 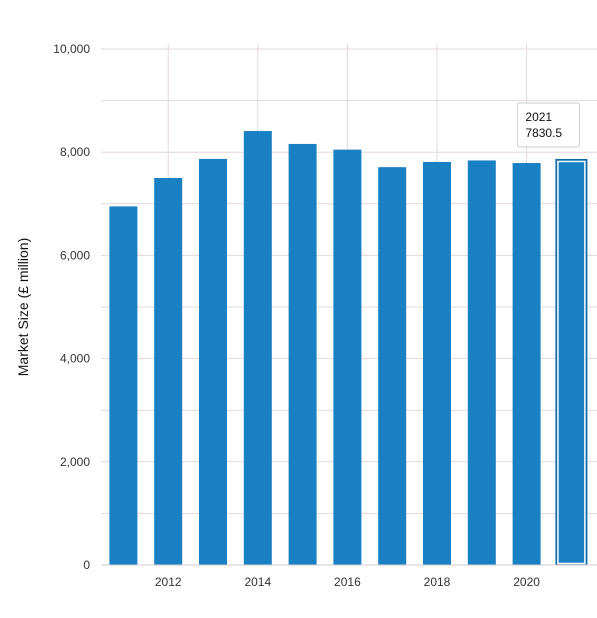 What do you see at coordinates (437, 582) in the screenshot?
I see `x-tick-label: 2018` at bounding box center [437, 582].